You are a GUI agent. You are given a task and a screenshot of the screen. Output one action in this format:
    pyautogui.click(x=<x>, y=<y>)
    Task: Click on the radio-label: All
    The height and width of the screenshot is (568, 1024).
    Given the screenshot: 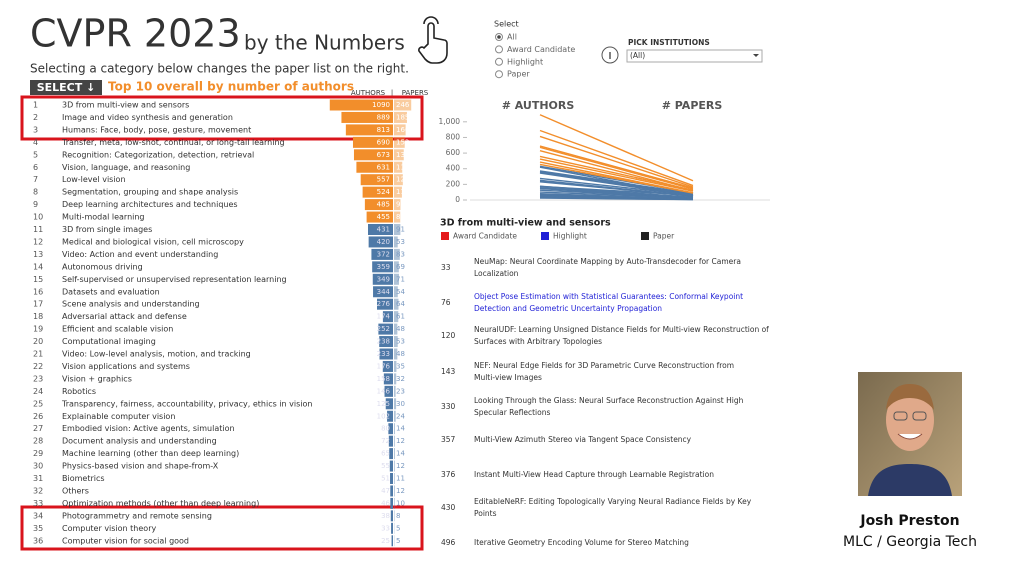 What is the action you would take?
    pyautogui.click(x=512, y=37)
    